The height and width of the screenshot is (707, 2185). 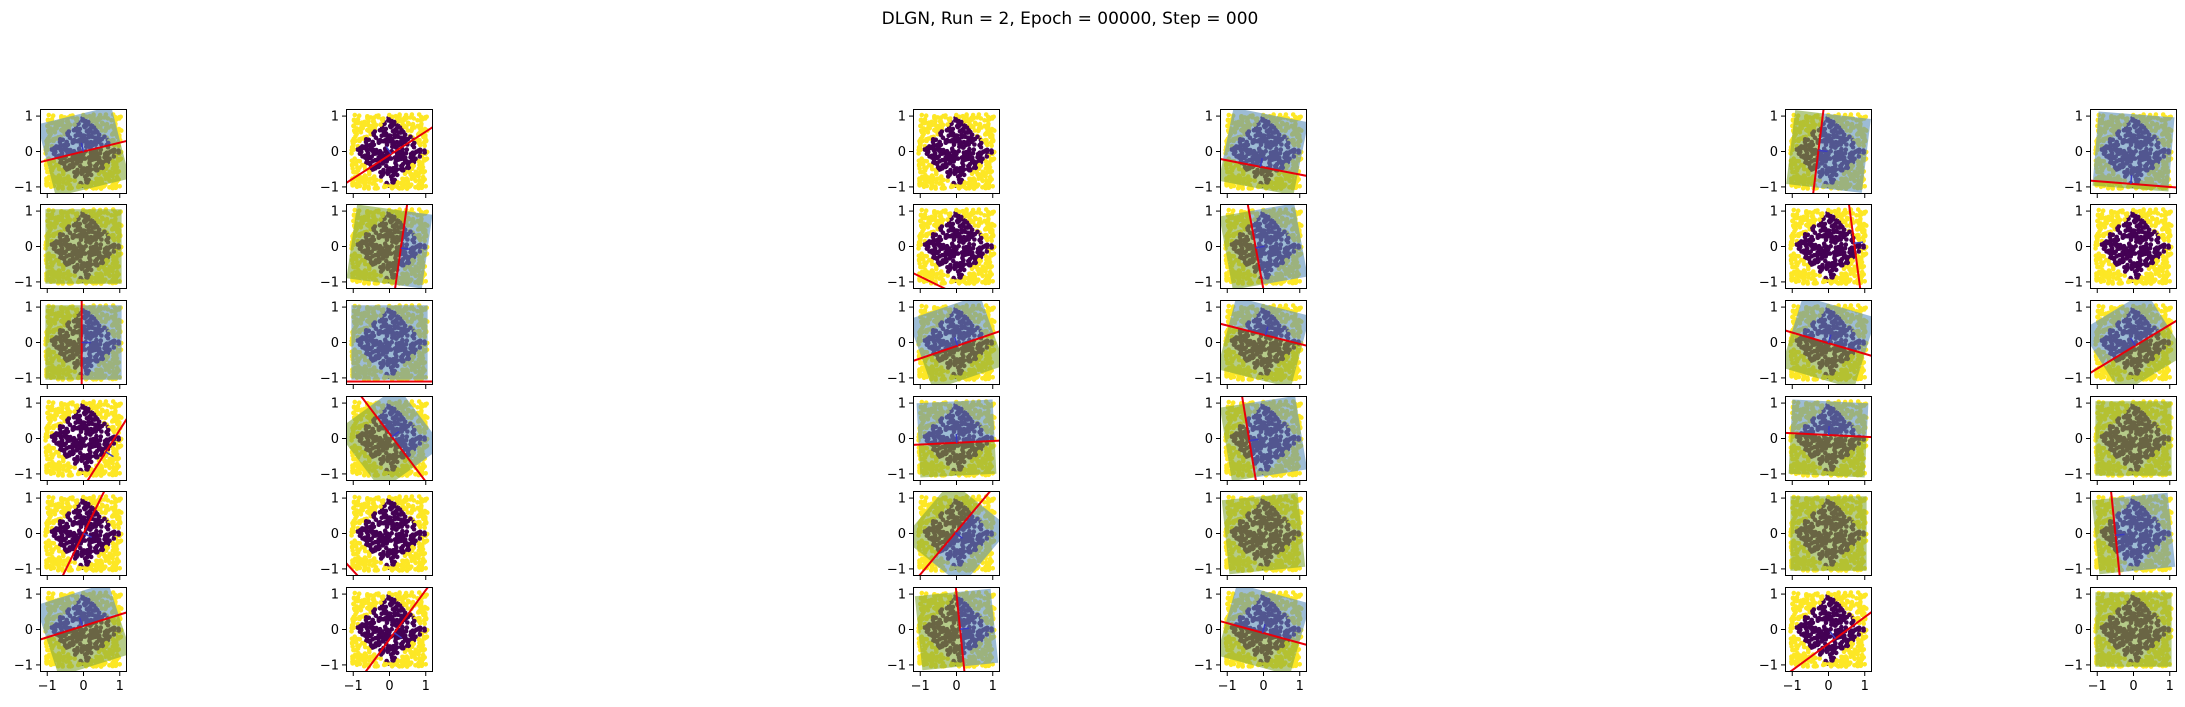 I want to click on y-tick-label: −1, so click(x=23, y=187).